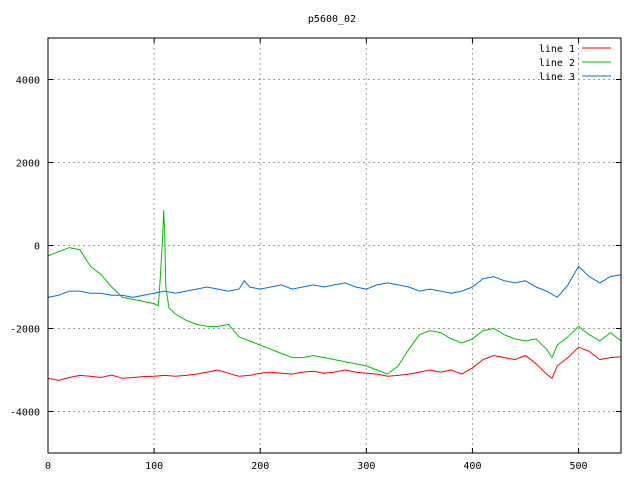 This screenshot has width=640, height=480. I want to click on y-tick-label: 4000, so click(28, 81).